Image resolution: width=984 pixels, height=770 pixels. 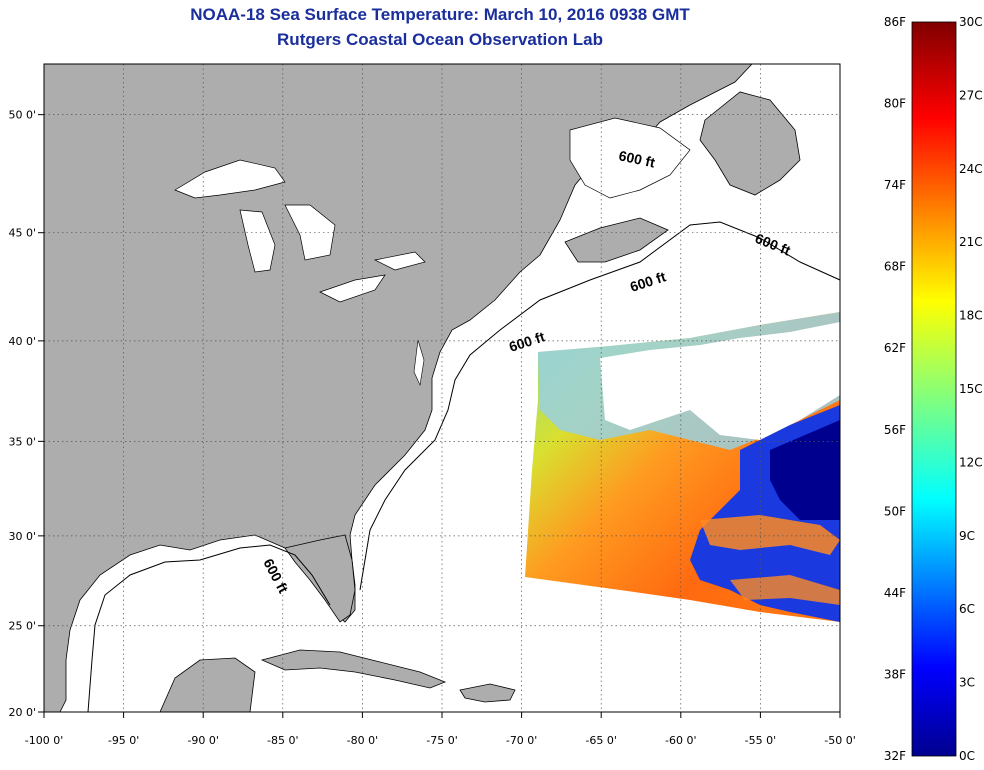 What do you see at coordinates (967, 536) in the screenshot?
I see `colorbar-celsius-label: 9C` at bounding box center [967, 536].